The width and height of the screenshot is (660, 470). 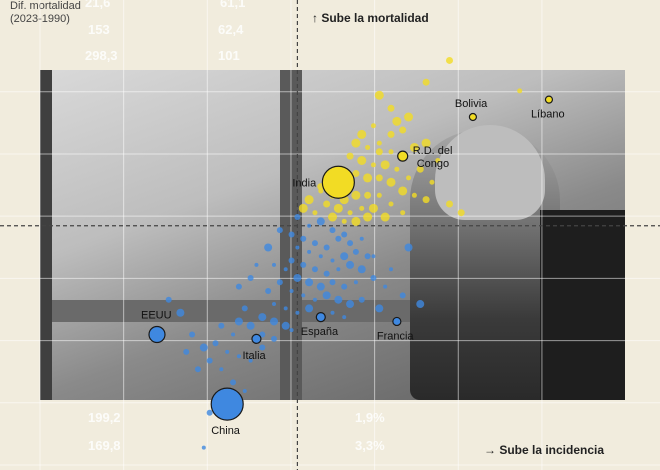 I want to click on table-cell: 21,6, so click(x=98, y=5).